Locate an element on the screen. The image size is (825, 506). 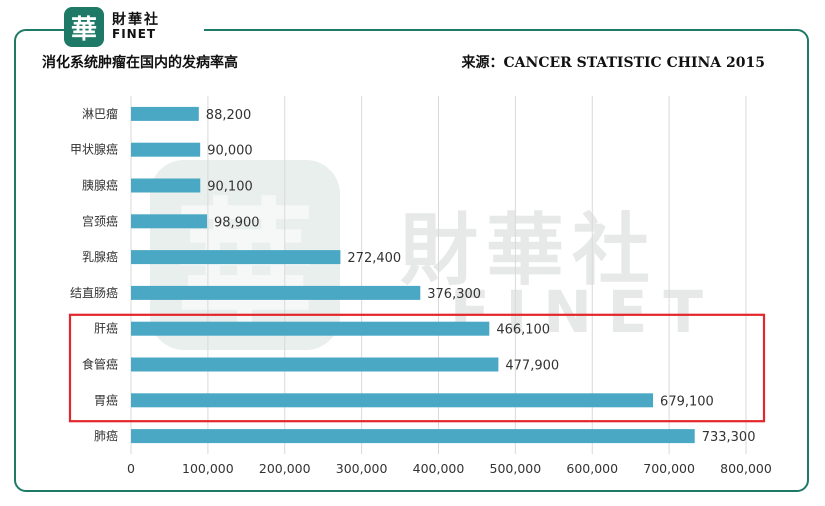
category-label: 宫颈癌 is located at coordinates (100, 220).